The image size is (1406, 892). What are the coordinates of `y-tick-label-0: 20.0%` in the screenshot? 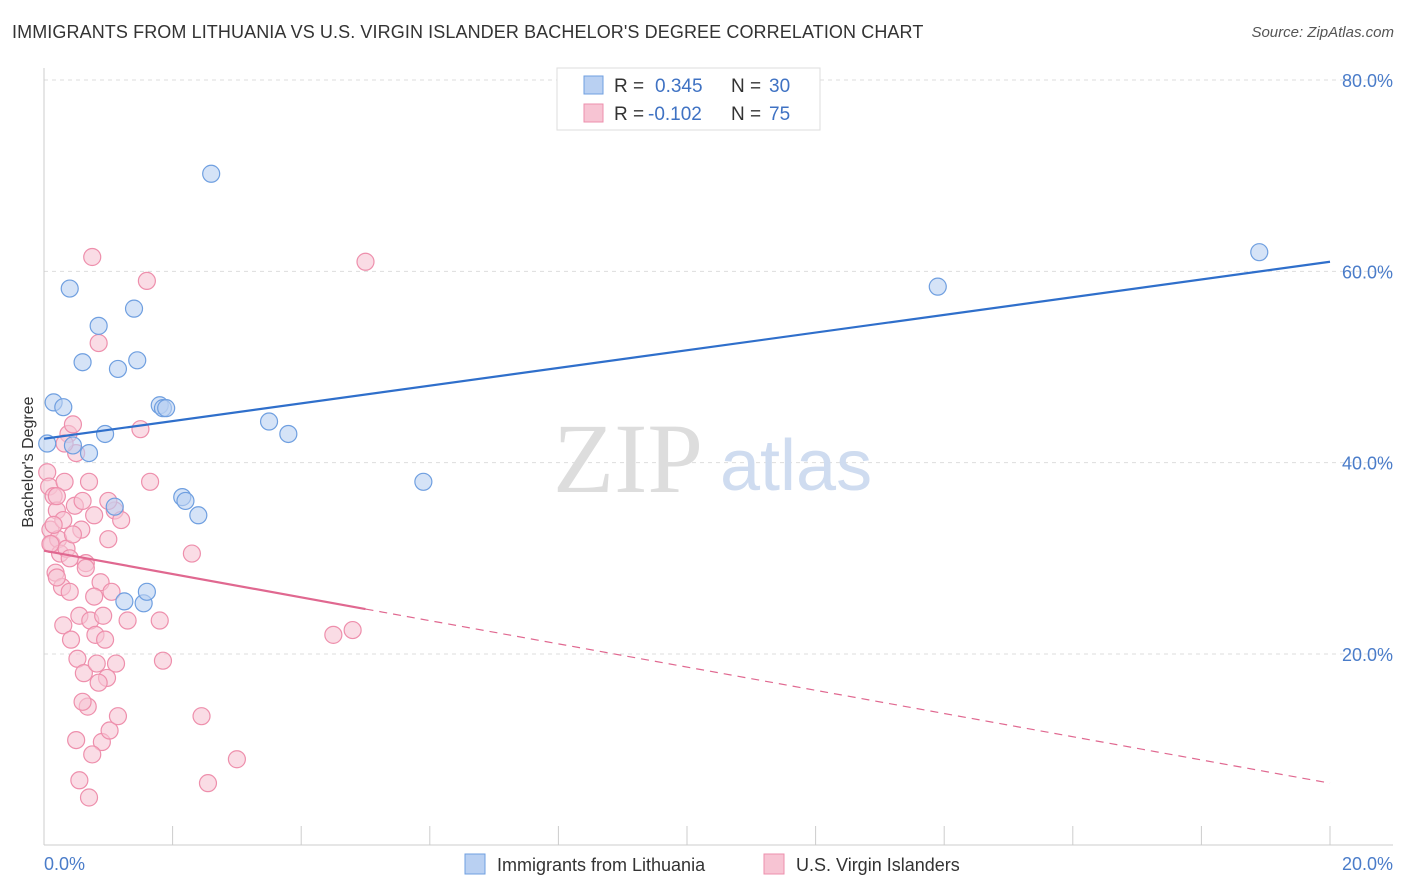 It's located at (1367, 655).